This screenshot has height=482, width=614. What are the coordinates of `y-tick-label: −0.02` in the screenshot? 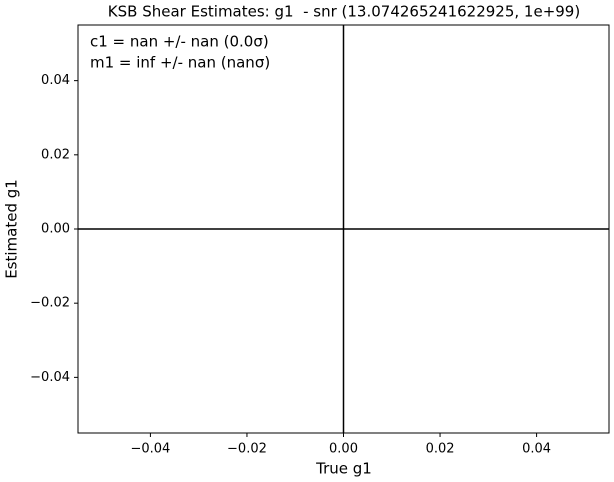 It's located at (50, 303).